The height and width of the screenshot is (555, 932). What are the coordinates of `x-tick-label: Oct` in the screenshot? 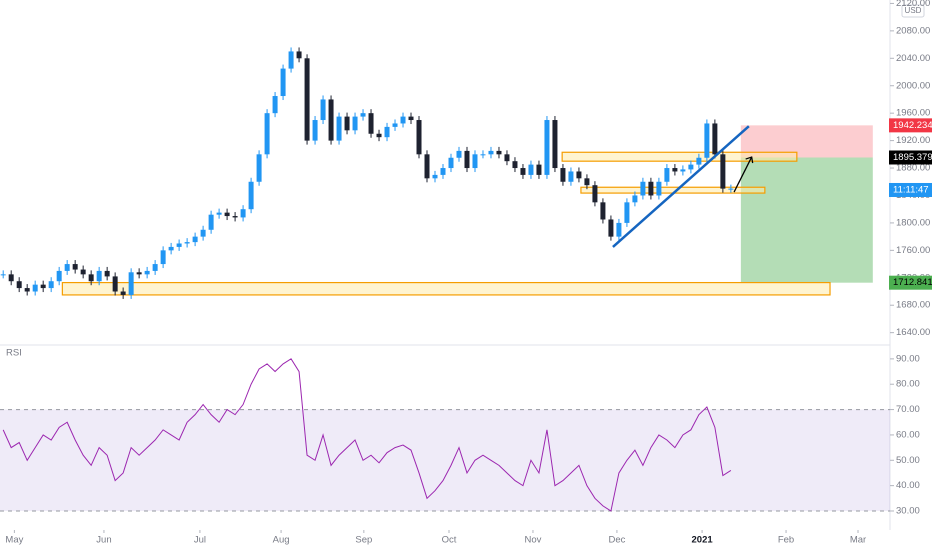 It's located at (449, 540).